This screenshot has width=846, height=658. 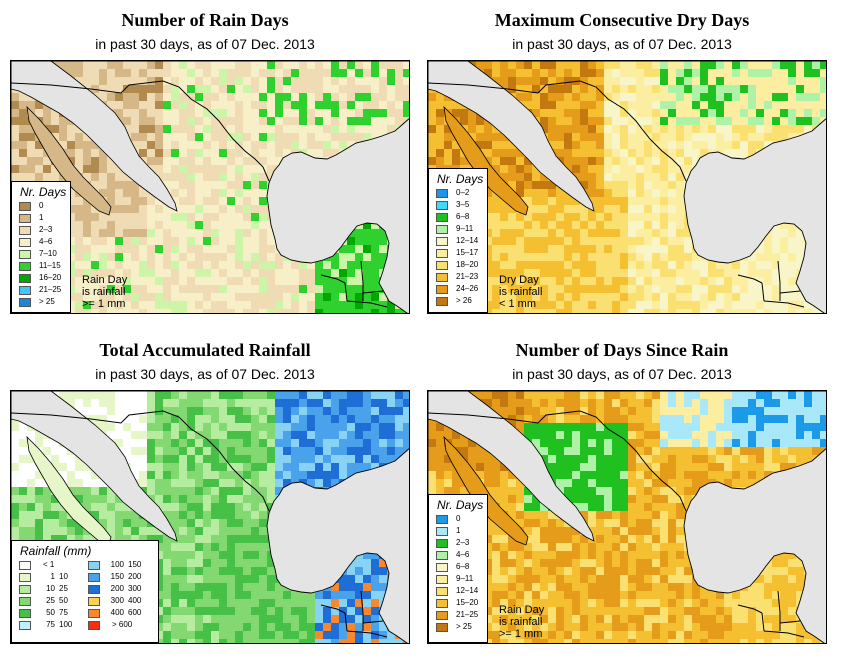 What do you see at coordinates (63, 600) in the screenshot?
I see `legend-range-high: 50` at bounding box center [63, 600].